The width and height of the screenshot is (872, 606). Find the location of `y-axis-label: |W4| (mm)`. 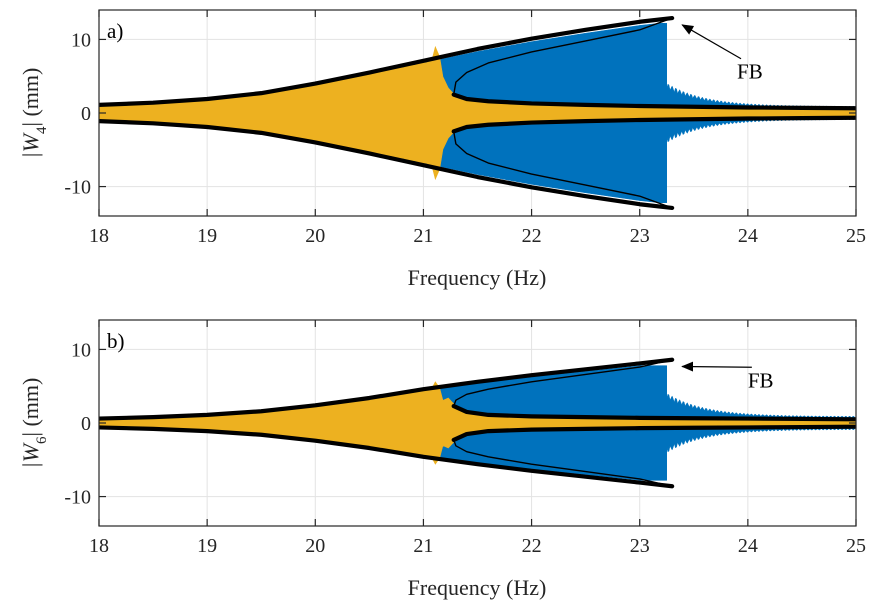

y-axis-label: |W4| (mm) is located at coordinates (34, 113).